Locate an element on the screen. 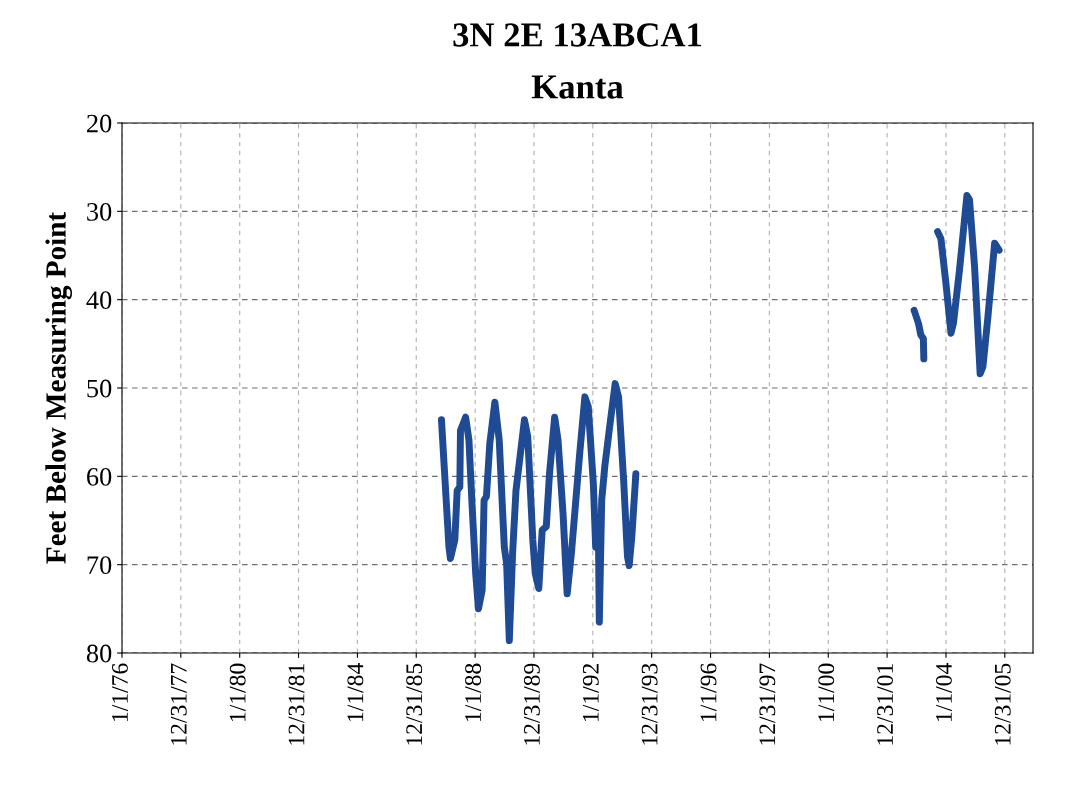  chart-title: 3N 2E 13ABCA1 is located at coordinates (577, 35).